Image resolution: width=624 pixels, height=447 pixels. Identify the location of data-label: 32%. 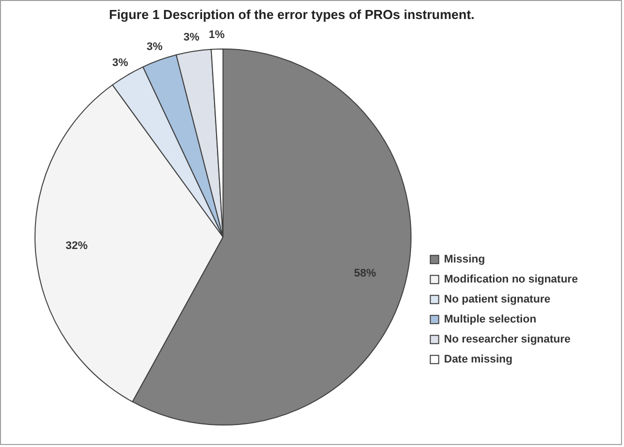
(77, 246).